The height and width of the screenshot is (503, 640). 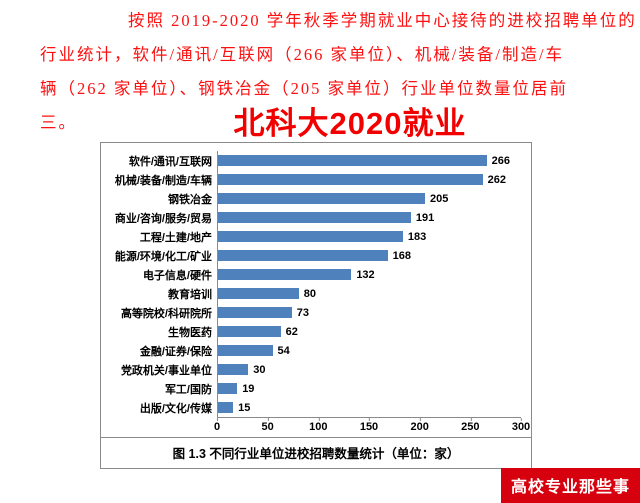 What do you see at coordinates (166, 313) in the screenshot?
I see `category-label: 高等院校/科研院所` at bounding box center [166, 313].